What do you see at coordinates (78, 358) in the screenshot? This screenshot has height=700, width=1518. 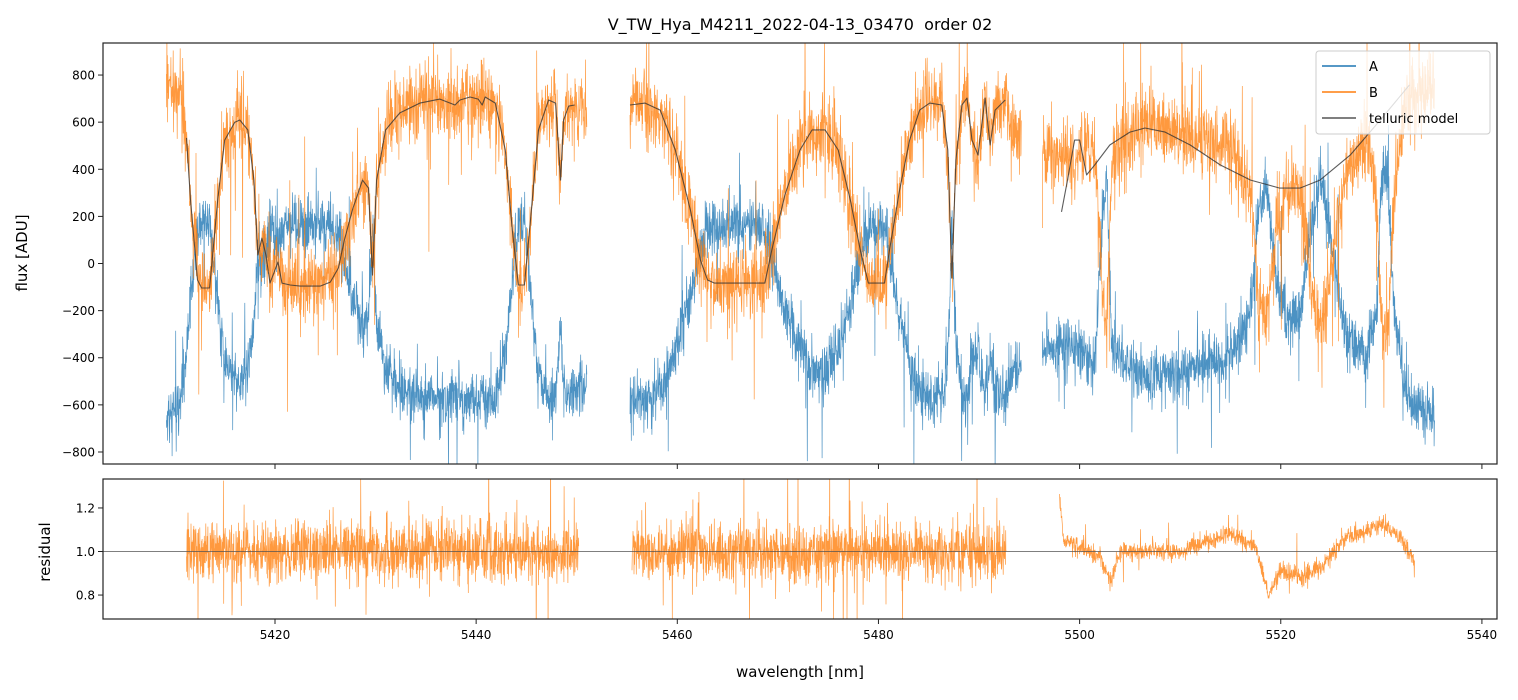 I see `top-y-tick-label: −400` at bounding box center [78, 358].